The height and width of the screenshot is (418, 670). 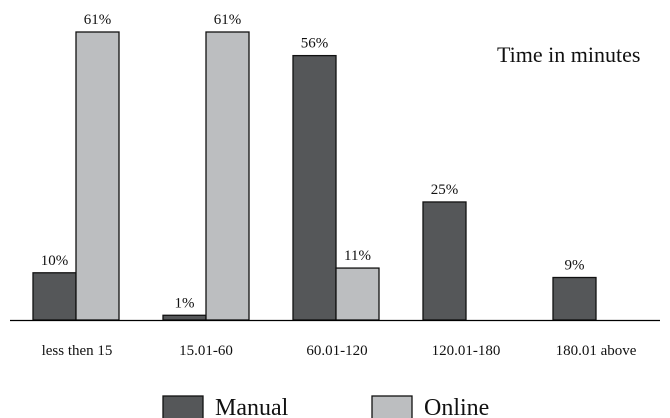 What do you see at coordinates (228, 20) in the screenshot?
I see `data-label-online-15-01-60: 61%` at bounding box center [228, 20].